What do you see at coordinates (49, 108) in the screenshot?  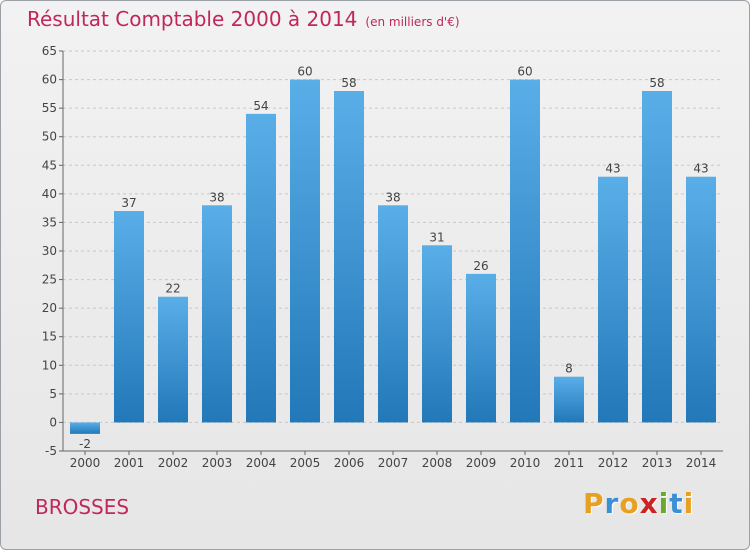 I see `y-tick-label: 55` at bounding box center [49, 108].